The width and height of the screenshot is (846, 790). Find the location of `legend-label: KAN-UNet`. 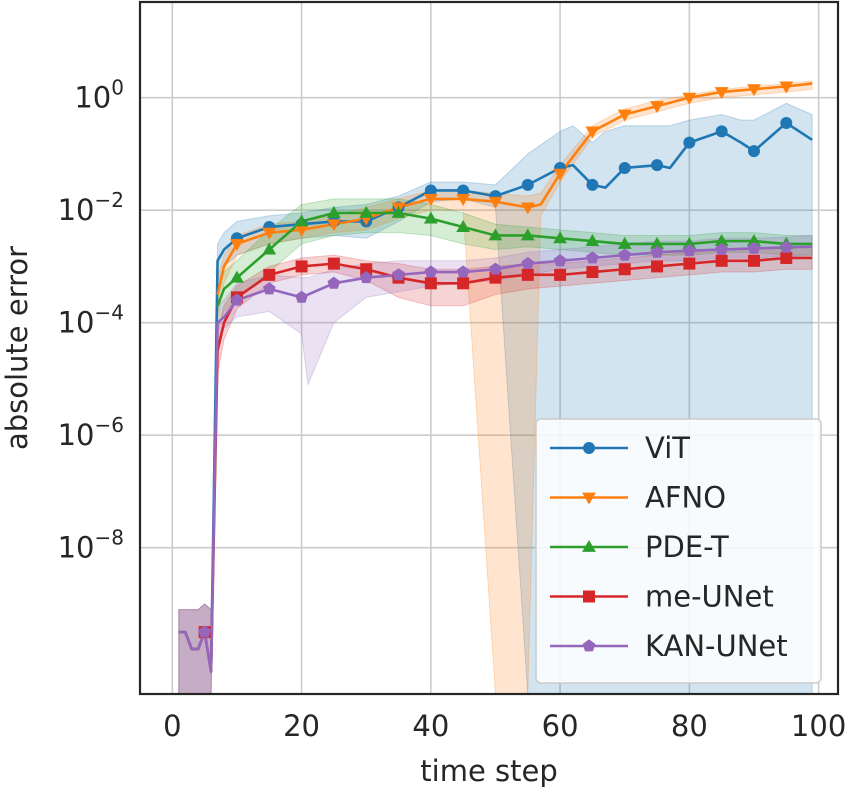

legend-label: KAN-UNet is located at coordinates (716, 646).